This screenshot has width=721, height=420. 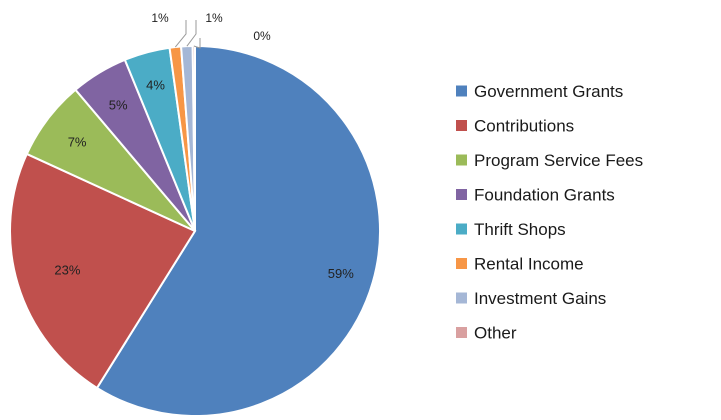 I want to click on slice-label-other: 0%, so click(x=262, y=36).